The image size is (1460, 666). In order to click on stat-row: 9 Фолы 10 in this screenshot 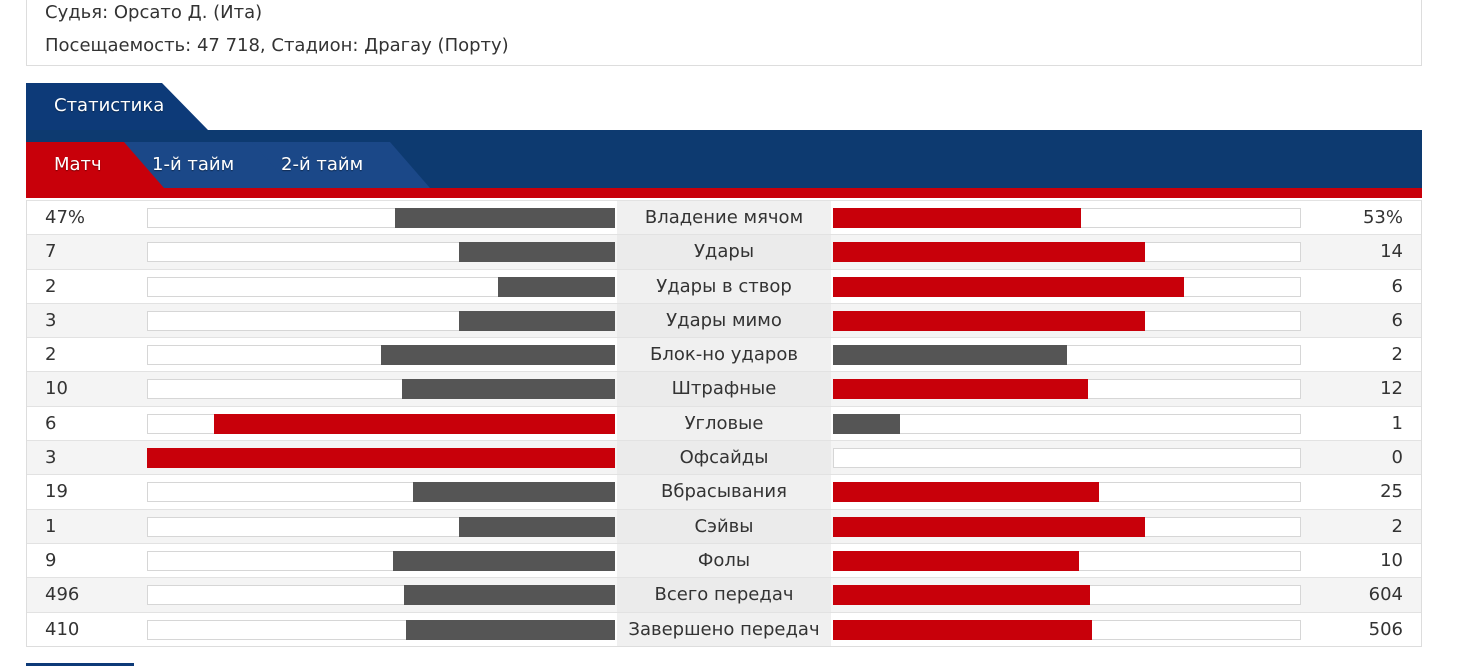, I will do `click(724, 560)`.